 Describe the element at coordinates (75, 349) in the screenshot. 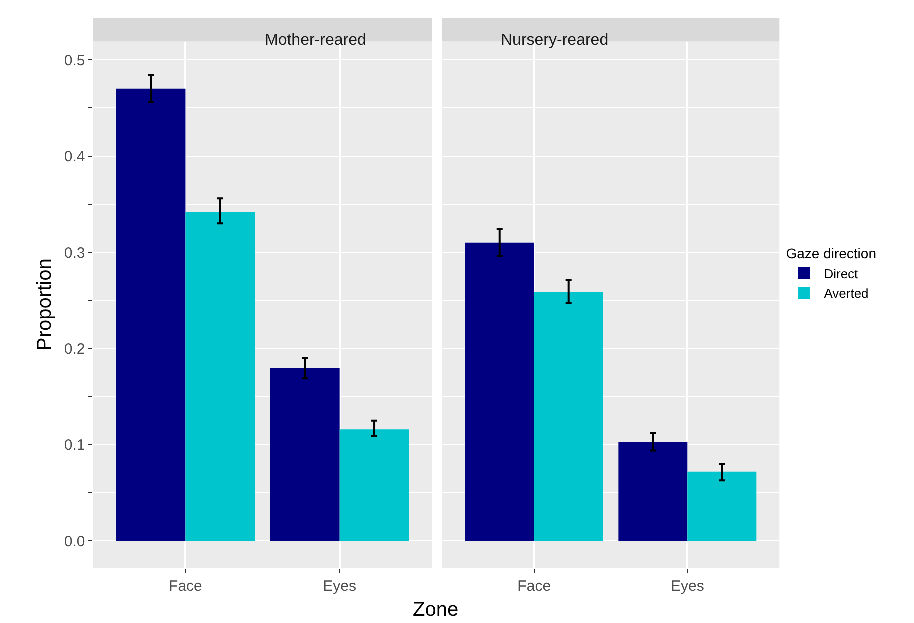

I see `y-tick-label: 0.2` at that location.